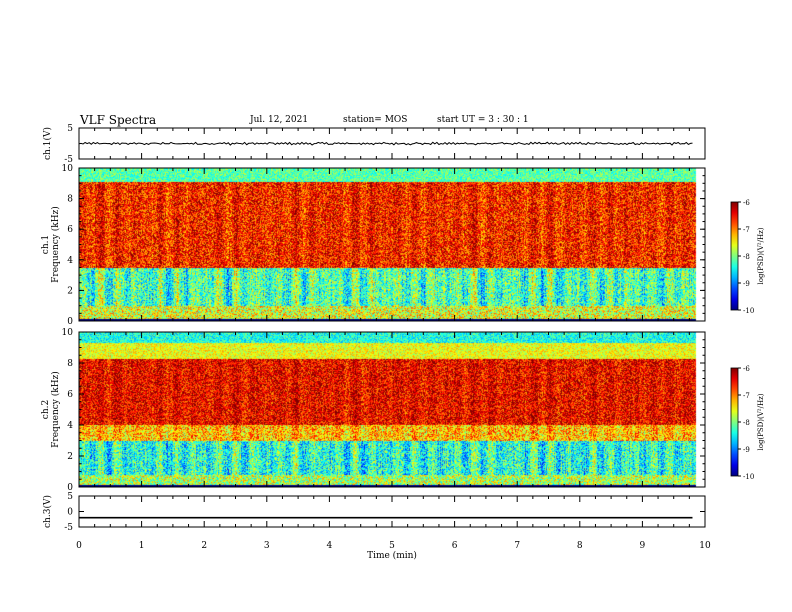  I want to click on x-tick-label: 10, so click(705, 546).